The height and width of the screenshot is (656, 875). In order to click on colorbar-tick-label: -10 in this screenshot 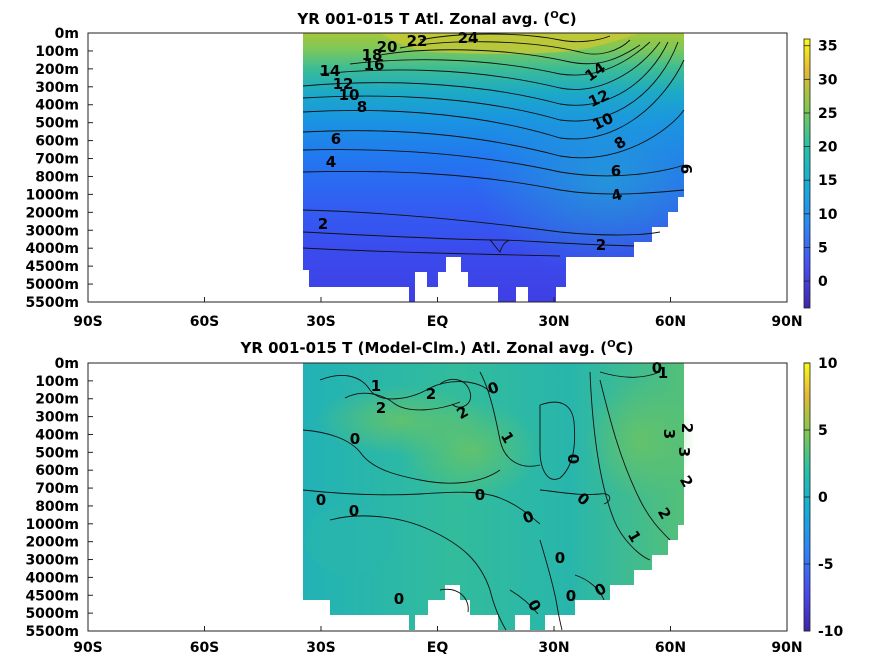, I will do `click(831, 632)`.